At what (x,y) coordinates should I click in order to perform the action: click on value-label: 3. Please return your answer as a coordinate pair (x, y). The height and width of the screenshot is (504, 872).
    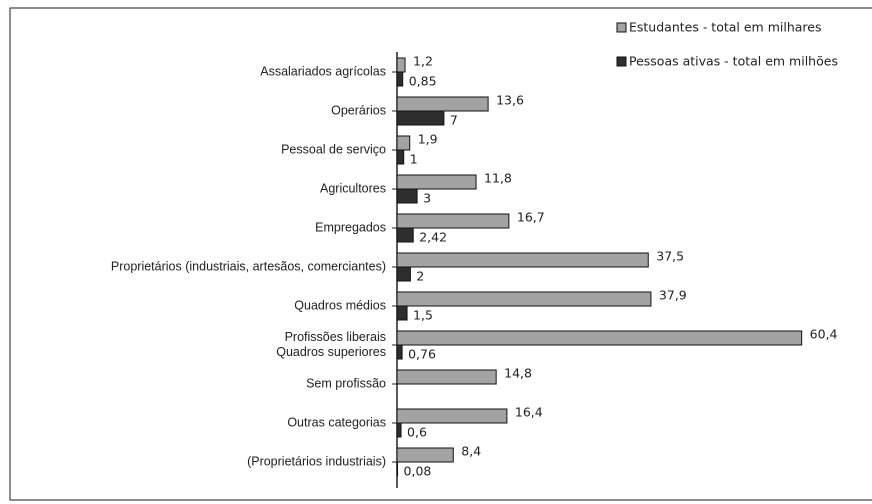
    Looking at the image, I should click on (427, 198).